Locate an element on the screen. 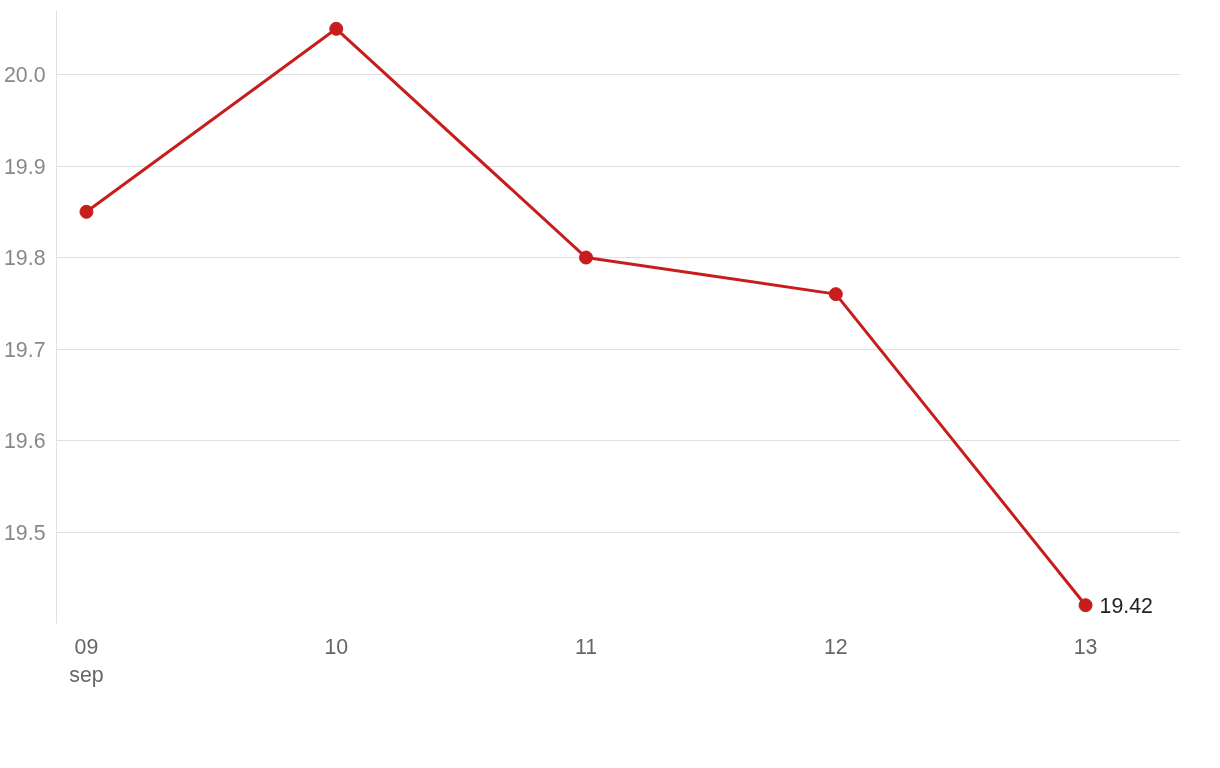 This screenshot has width=1220, height=768. y-tick-label: 19.7 is located at coordinates (24, 349).